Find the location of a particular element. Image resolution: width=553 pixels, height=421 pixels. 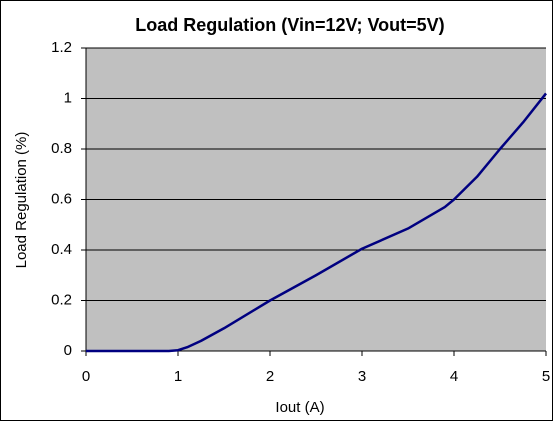

x-tick-label: 5 is located at coordinates (546, 376).